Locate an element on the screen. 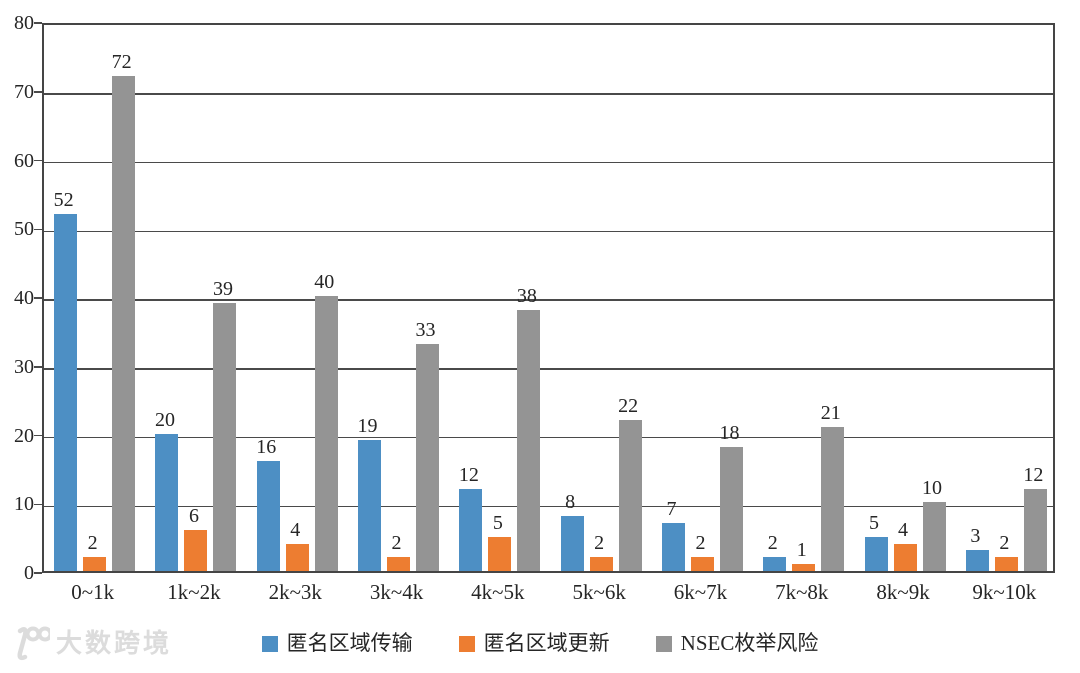 This screenshot has height=673, width=1080. value-label-匿名区域更新-9k~10k: 2 is located at coordinates (1004, 543).